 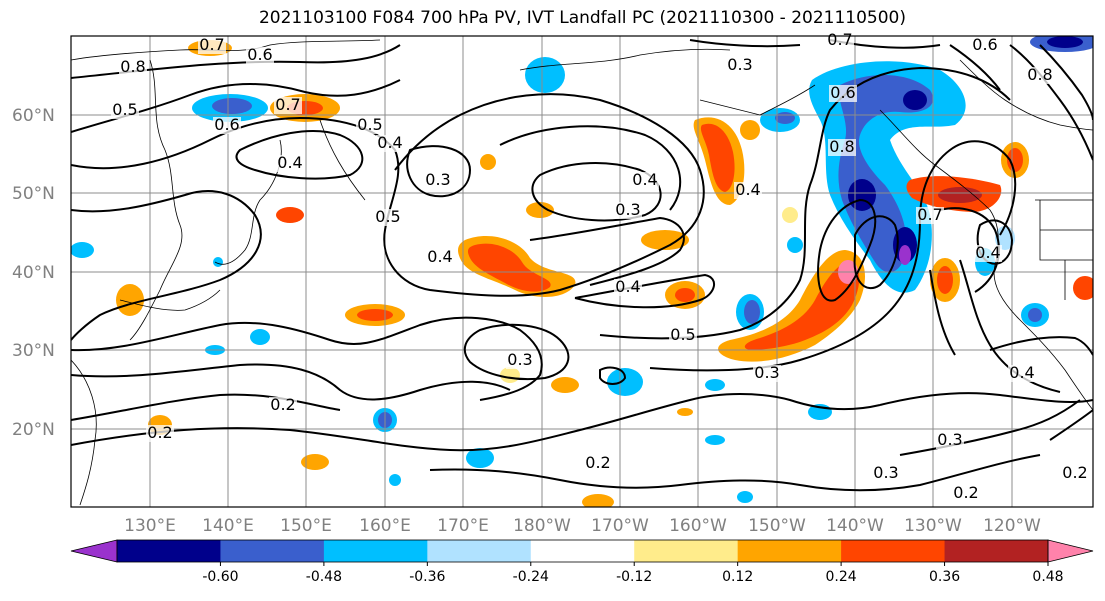 What do you see at coordinates (737, 577) in the screenshot?
I see `colorbar-tick-label: 0.12` at bounding box center [737, 577].